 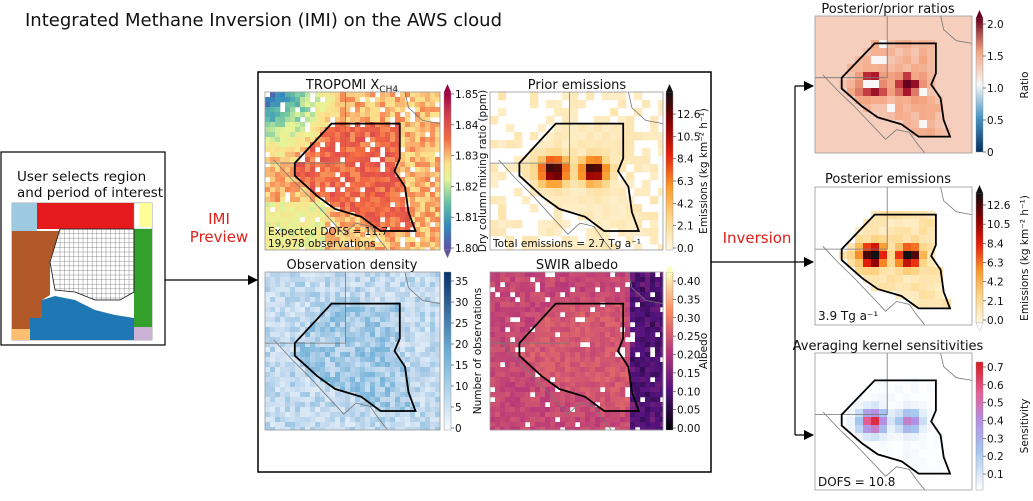 I want to click on country-border, so click(x=874, y=451).